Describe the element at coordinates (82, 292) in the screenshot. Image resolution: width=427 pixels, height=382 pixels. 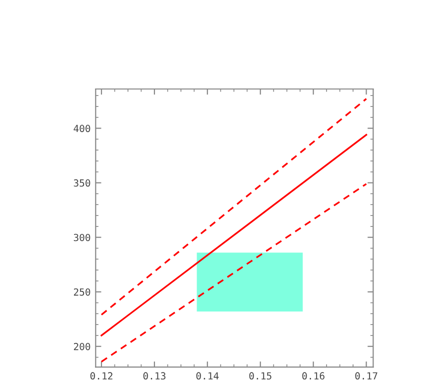
I see `y-tick-label: 250` at that location.